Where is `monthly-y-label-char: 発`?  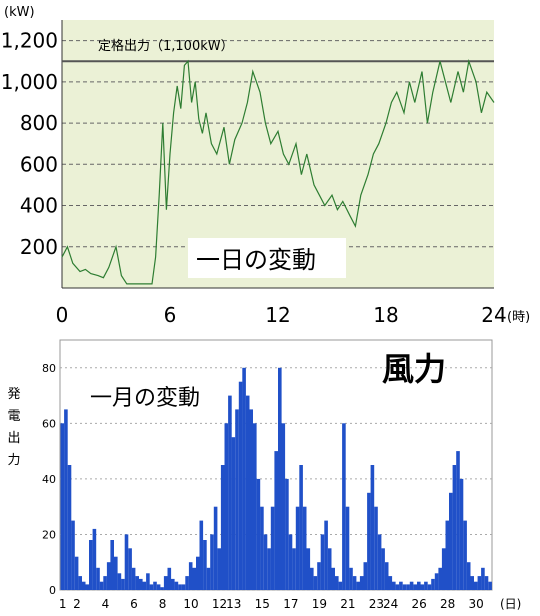
monthly-y-label-char: 発 is located at coordinates (13, 394).